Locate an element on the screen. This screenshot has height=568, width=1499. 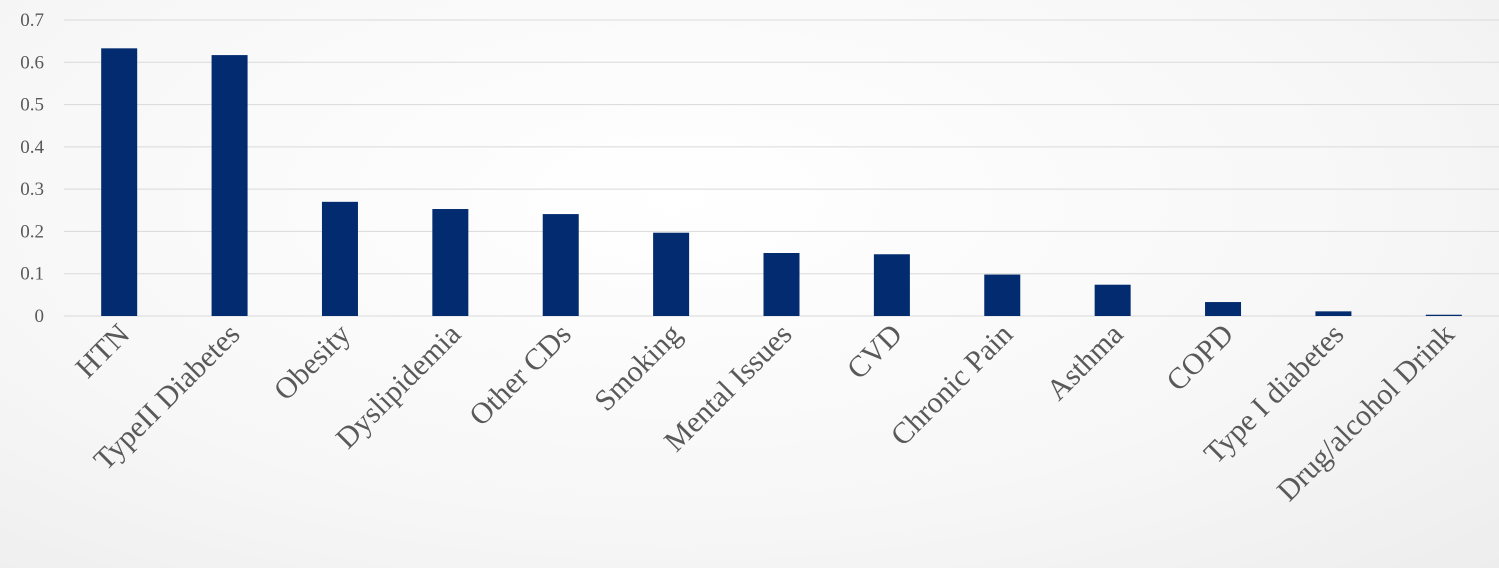
x-tick-label: Smoking is located at coordinates (638, 368).